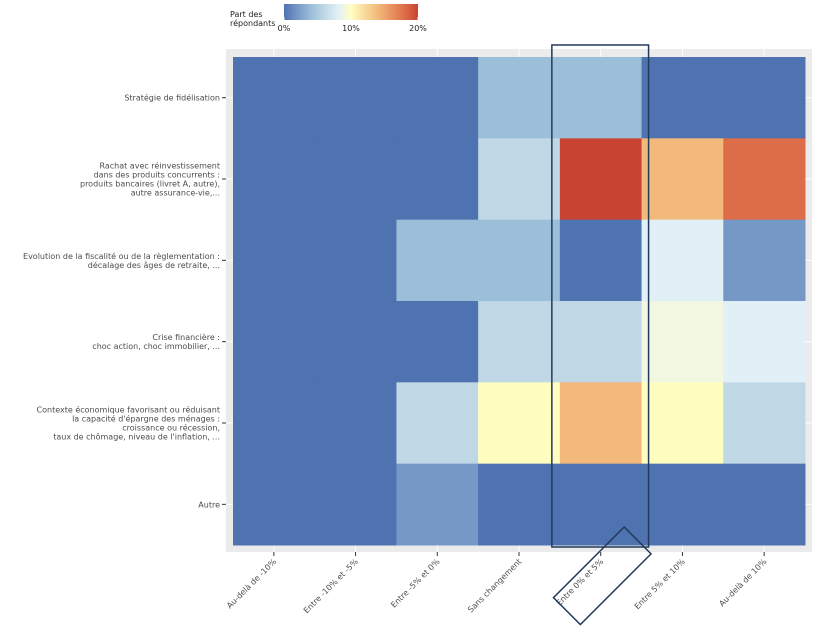 The height and width of the screenshot is (642, 816). I want to click on y-tick-label: produits bancaires (livret A, autre),, so click(150, 184).